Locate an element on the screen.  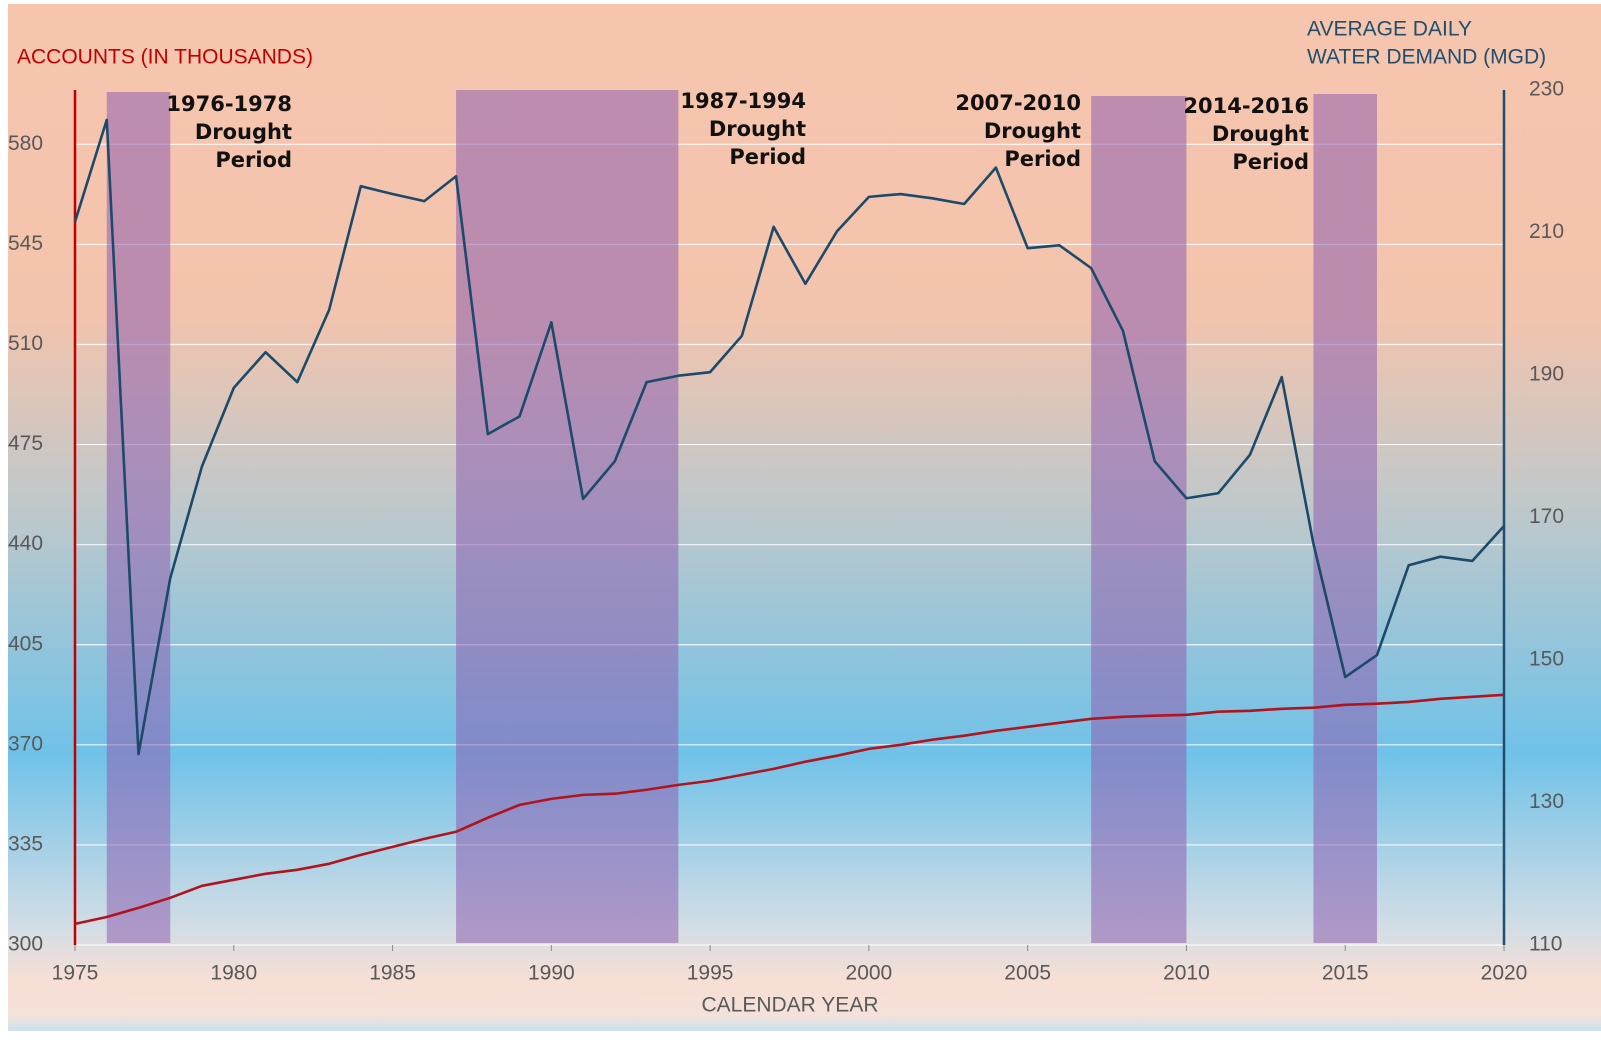
x-tick-label: 2020 is located at coordinates (1504, 973).